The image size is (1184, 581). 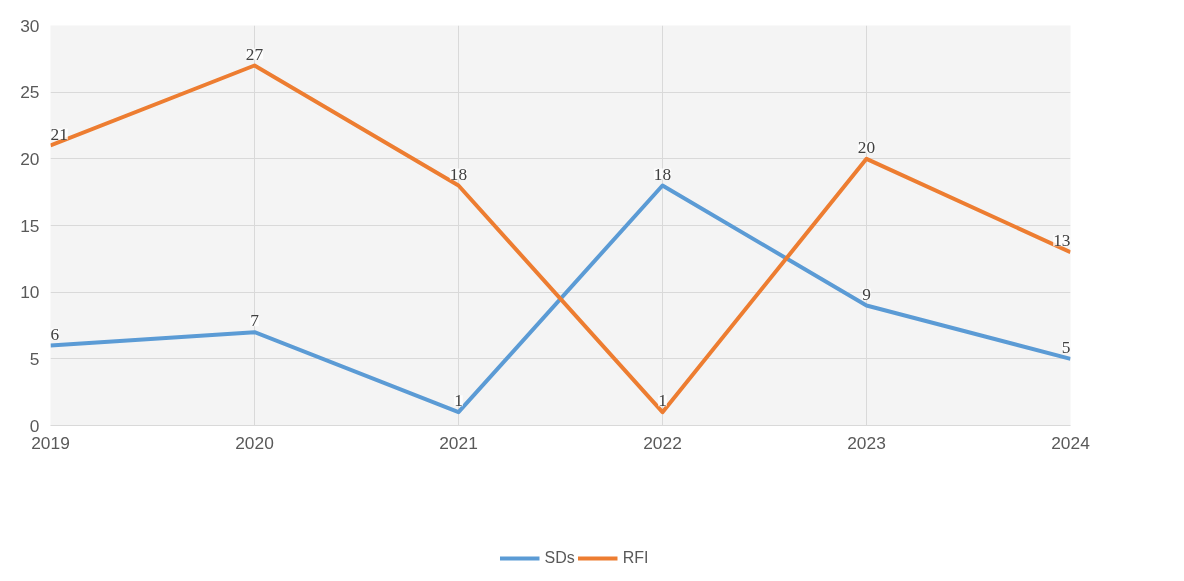 What do you see at coordinates (559, 557) in the screenshot?
I see `legend-label: SDs` at bounding box center [559, 557].